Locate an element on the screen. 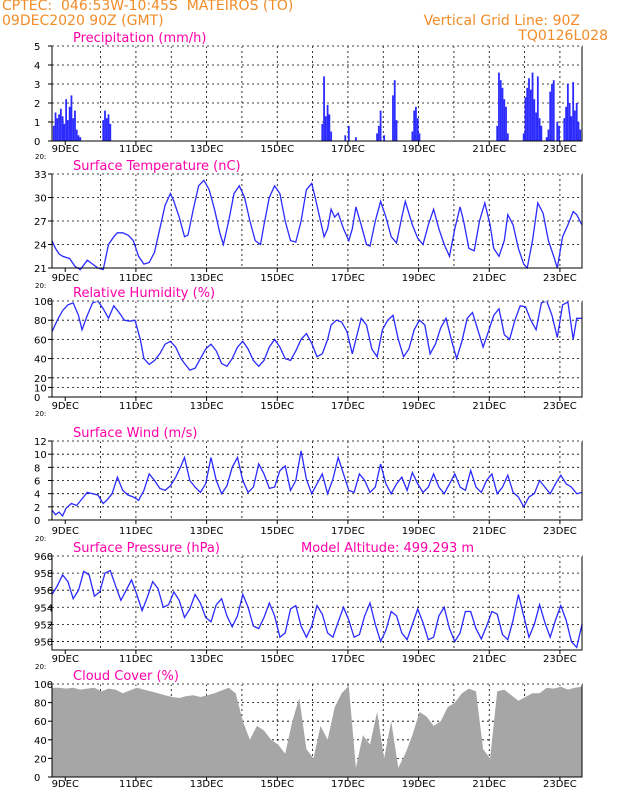  pressure-xtick-label: 23DEC is located at coordinates (560, 659).